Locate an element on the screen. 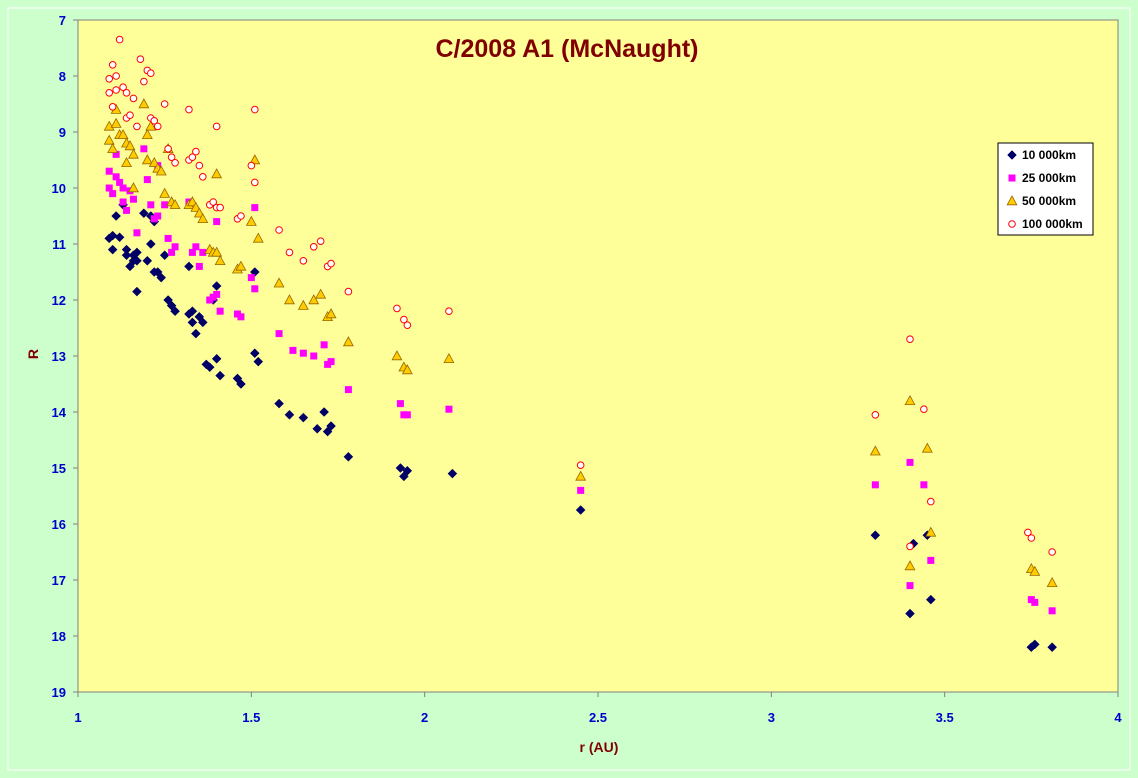 This screenshot has height=778, width=1138. chart-title: C/2008 A1 (McNaught) is located at coordinates (566, 49).